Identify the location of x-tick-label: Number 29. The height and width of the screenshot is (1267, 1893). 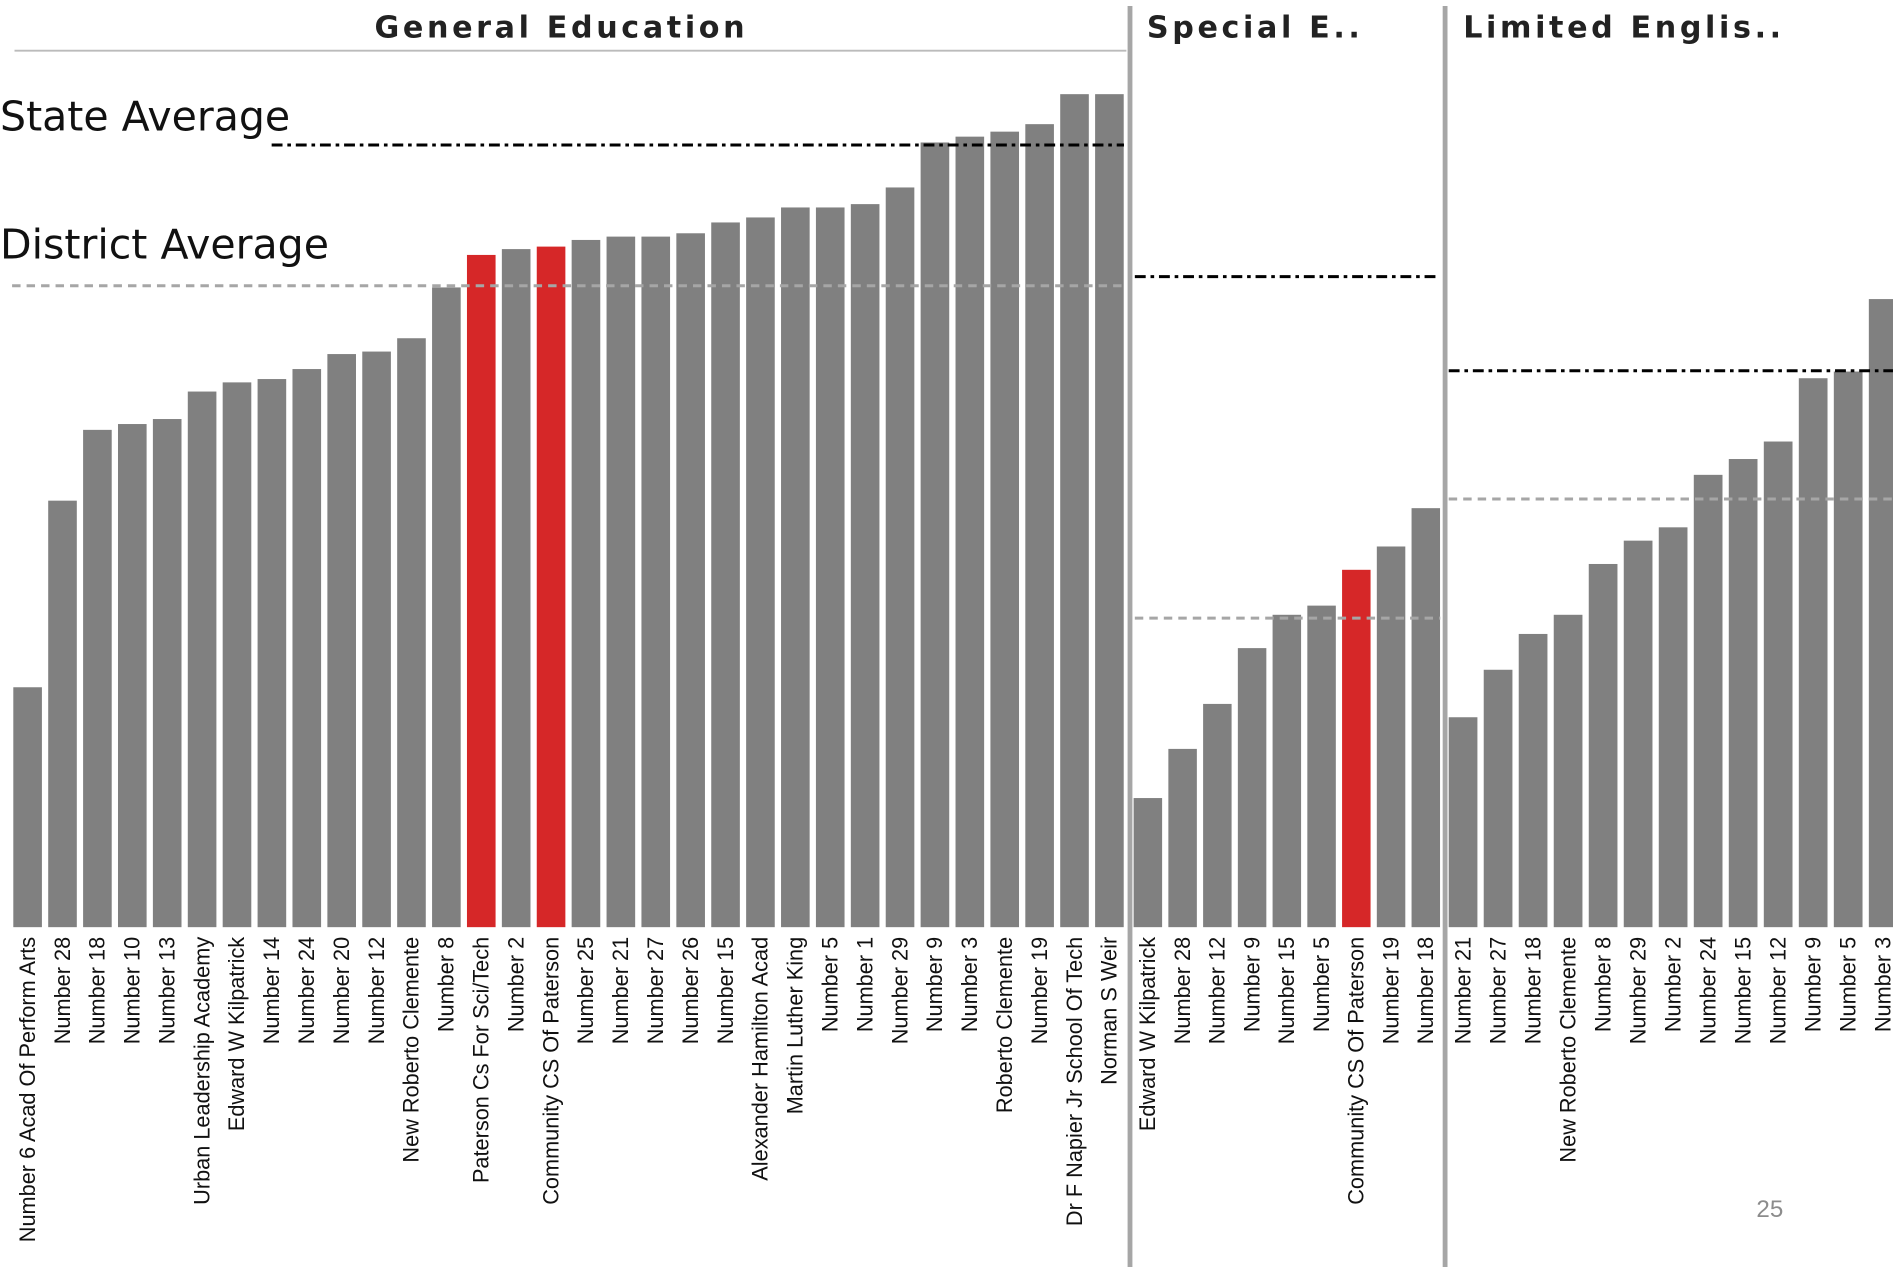
(899, 990).